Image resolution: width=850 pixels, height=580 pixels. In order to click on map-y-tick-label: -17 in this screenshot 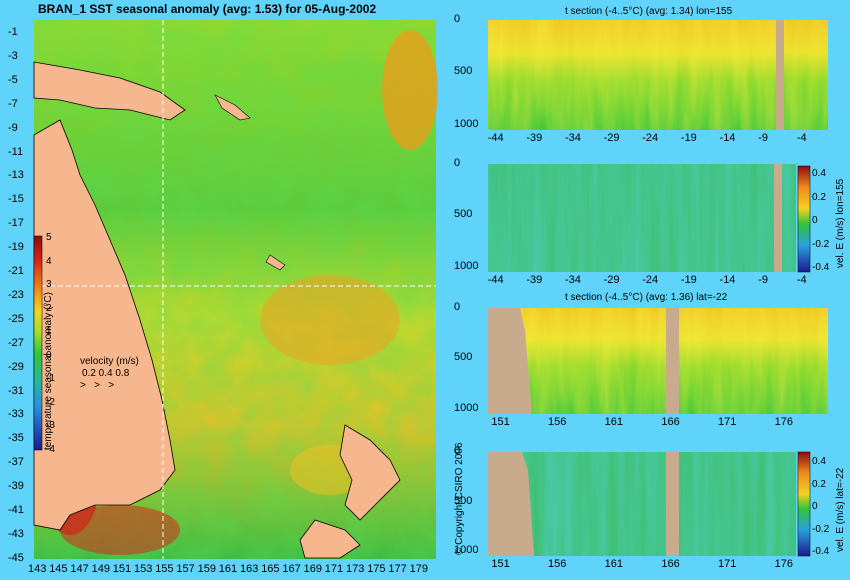, I will do `click(16, 223)`.